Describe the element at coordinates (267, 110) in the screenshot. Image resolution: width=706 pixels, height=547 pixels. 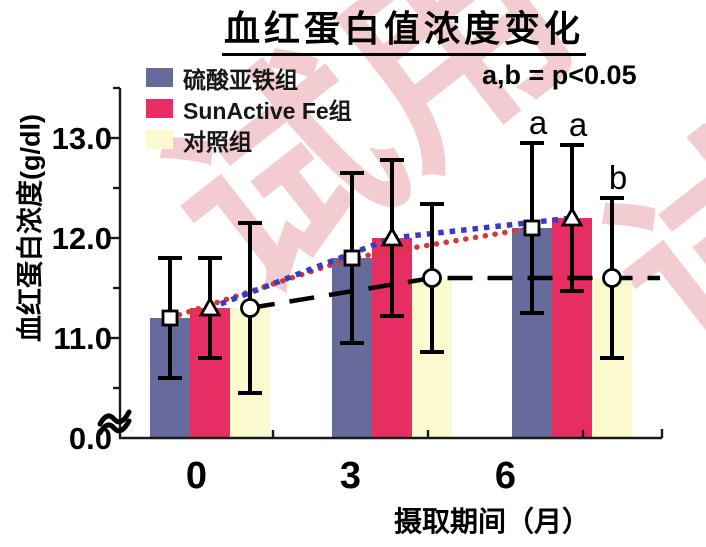
I see `legend-label-sunactive-fe: SunActive Fe组` at that location.